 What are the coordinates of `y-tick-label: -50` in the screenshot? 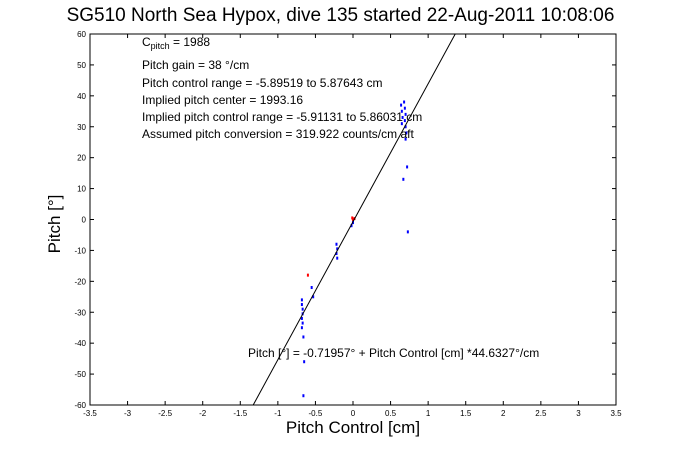 It's located at (80, 374).